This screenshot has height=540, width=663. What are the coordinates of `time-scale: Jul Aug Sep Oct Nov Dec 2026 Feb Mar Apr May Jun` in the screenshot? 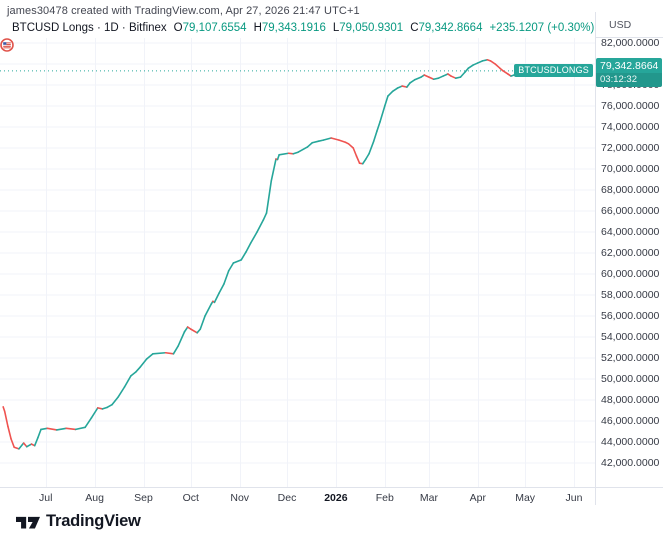 It's located at (331, 497).